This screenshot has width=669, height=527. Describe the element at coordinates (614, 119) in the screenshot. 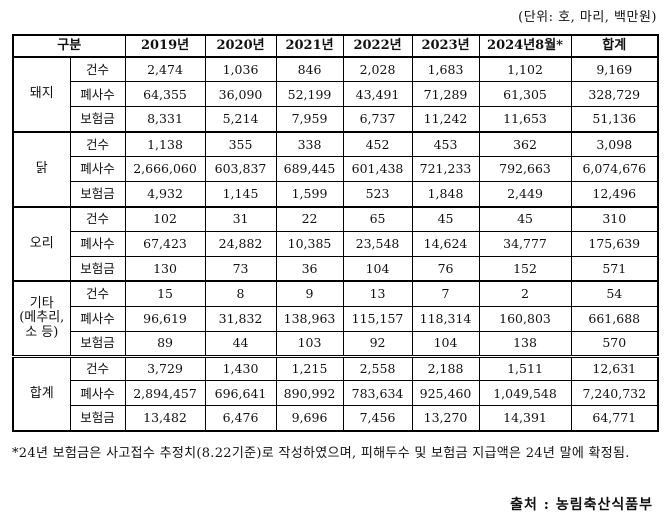

I see `total-cell: 51,136` at that location.